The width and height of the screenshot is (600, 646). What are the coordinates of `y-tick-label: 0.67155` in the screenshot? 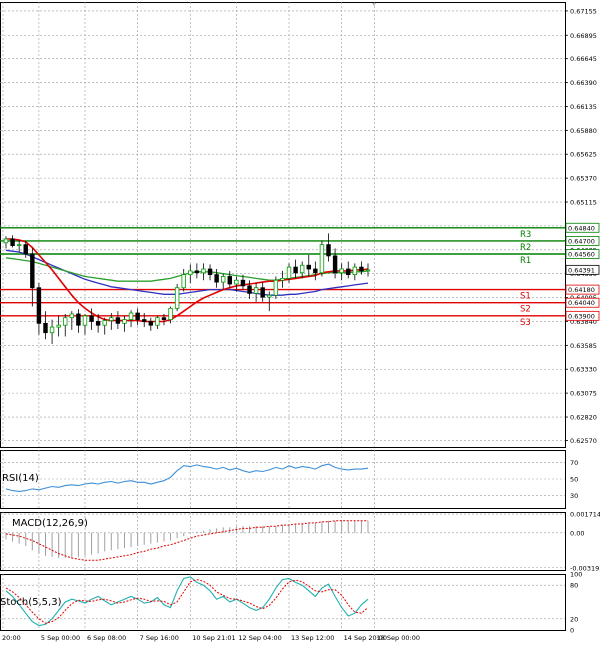 It's located at (583, 11).